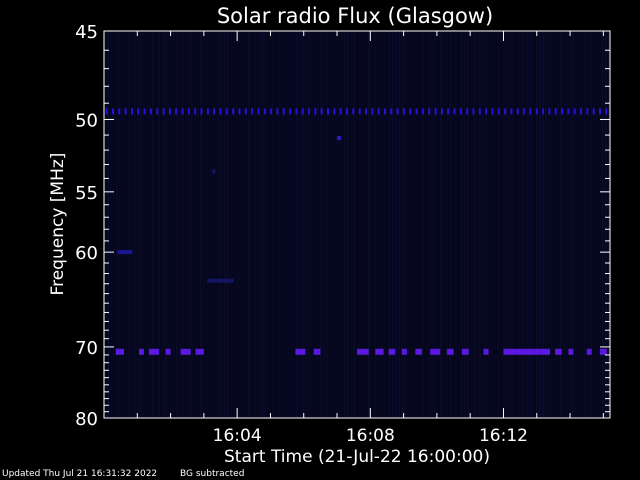 Image resolution: width=640 pixels, height=480 pixels. What do you see at coordinates (361, 351) in the screenshot?
I see `band-70.6` at bounding box center [361, 351].